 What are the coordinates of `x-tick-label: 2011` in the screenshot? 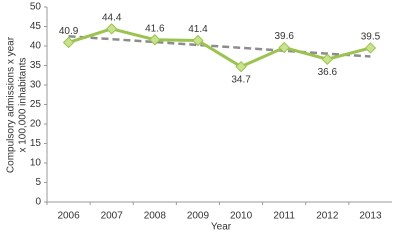 It's located at (284, 216).